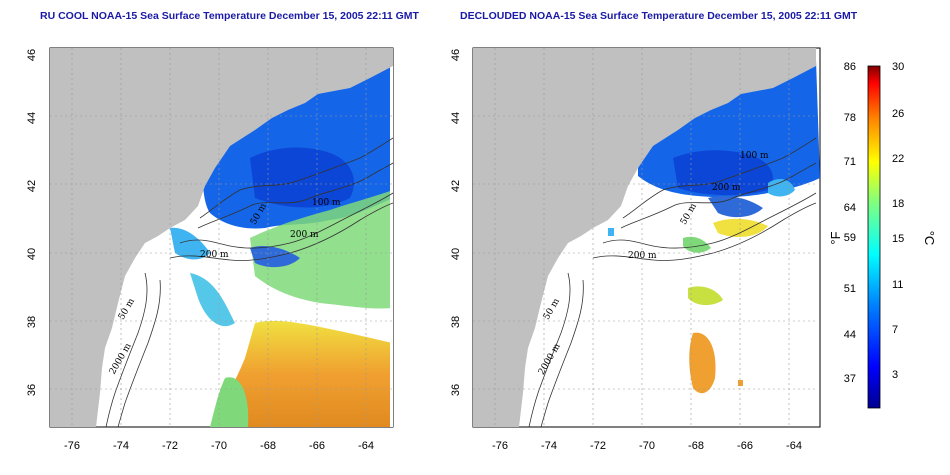 This screenshot has height=475, width=950. I want to click on c-tick: 15, so click(898, 239).